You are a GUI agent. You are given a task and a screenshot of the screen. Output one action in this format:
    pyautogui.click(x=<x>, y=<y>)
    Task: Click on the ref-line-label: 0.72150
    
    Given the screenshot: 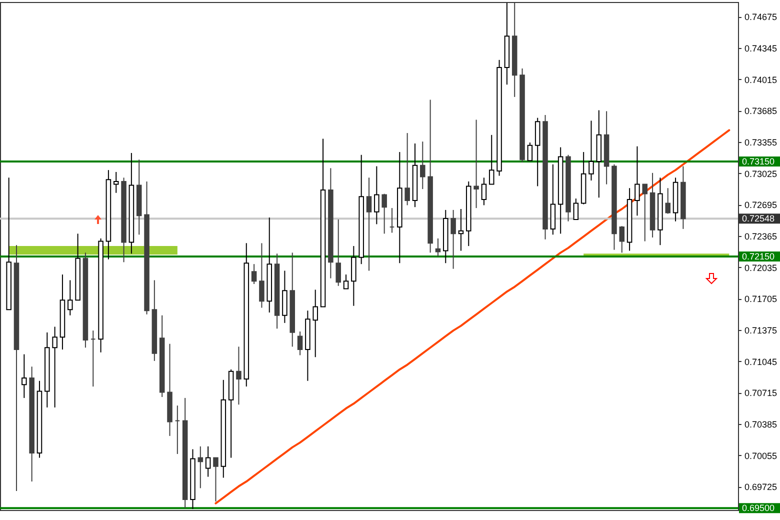 What is the action you would take?
    pyautogui.click(x=758, y=256)
    